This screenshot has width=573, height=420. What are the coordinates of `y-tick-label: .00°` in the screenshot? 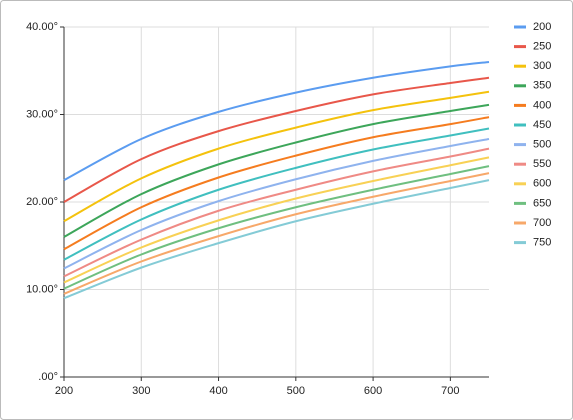 It's located at (48, 377).